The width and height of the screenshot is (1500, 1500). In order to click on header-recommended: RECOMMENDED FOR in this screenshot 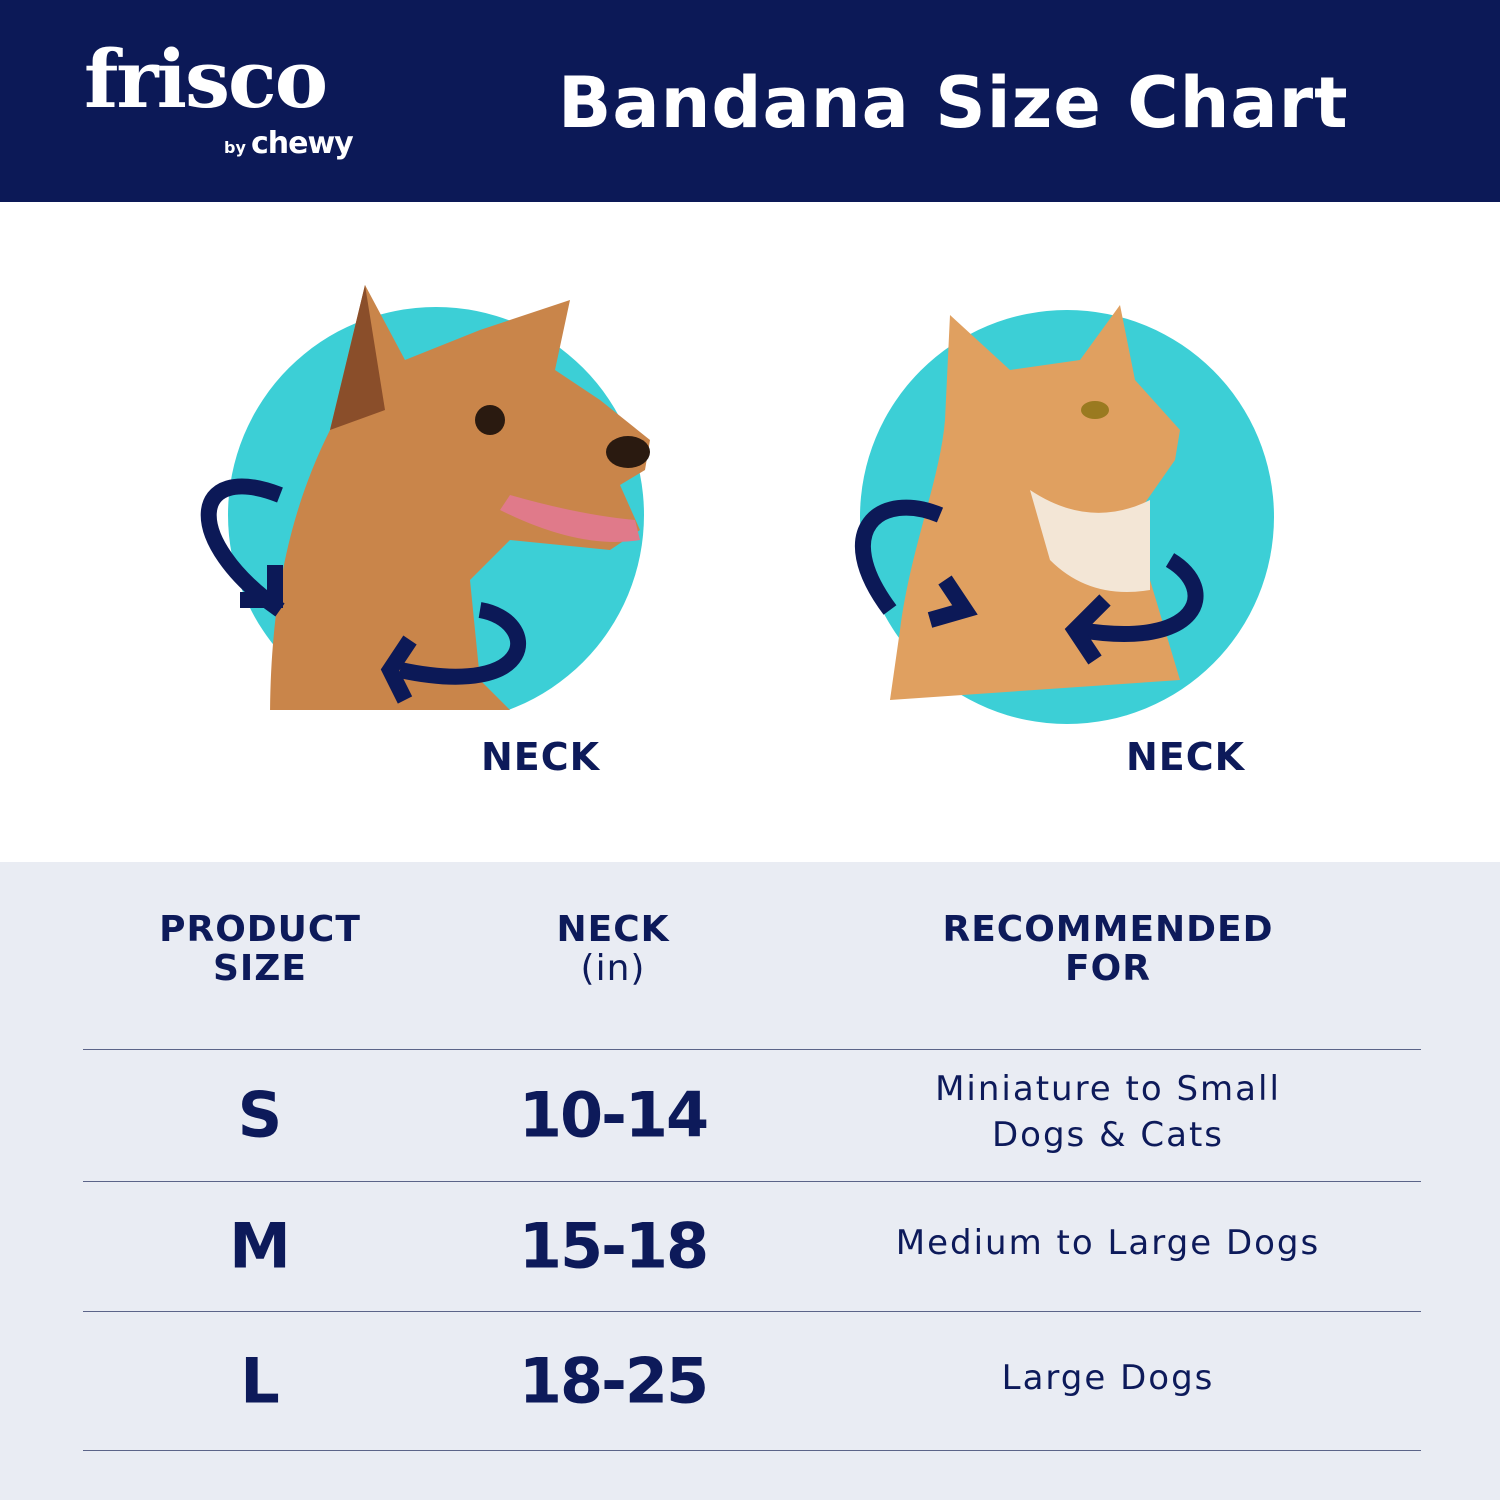, I will do `click(1108, 949)`.